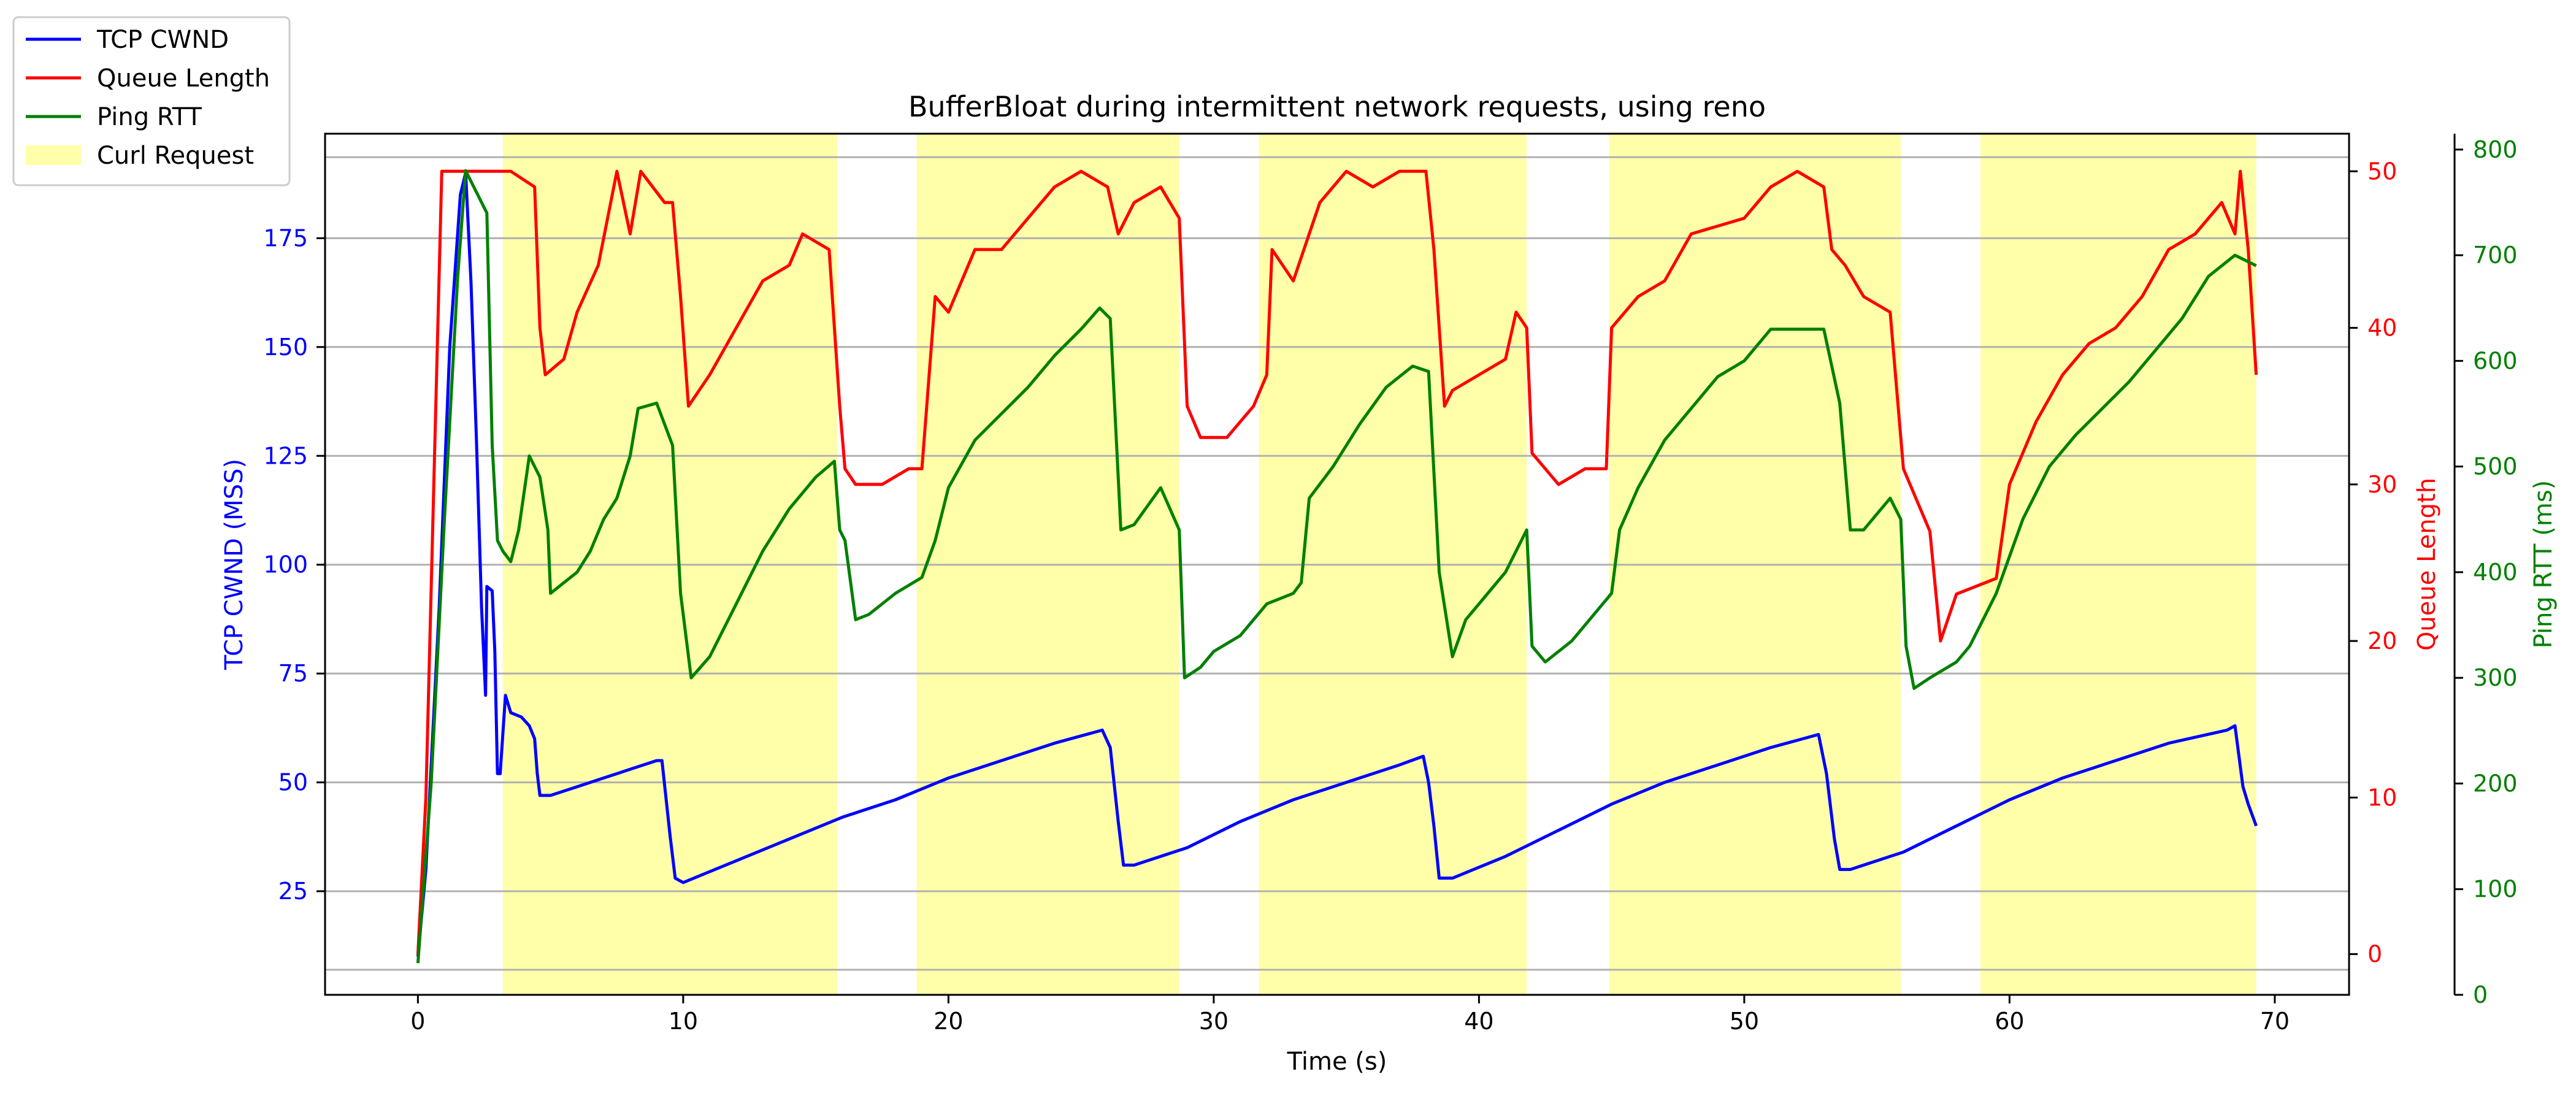 The image size is (2576, 1104). I want to click on right-outer-tick-label-300: 300, so click(2495, 677).